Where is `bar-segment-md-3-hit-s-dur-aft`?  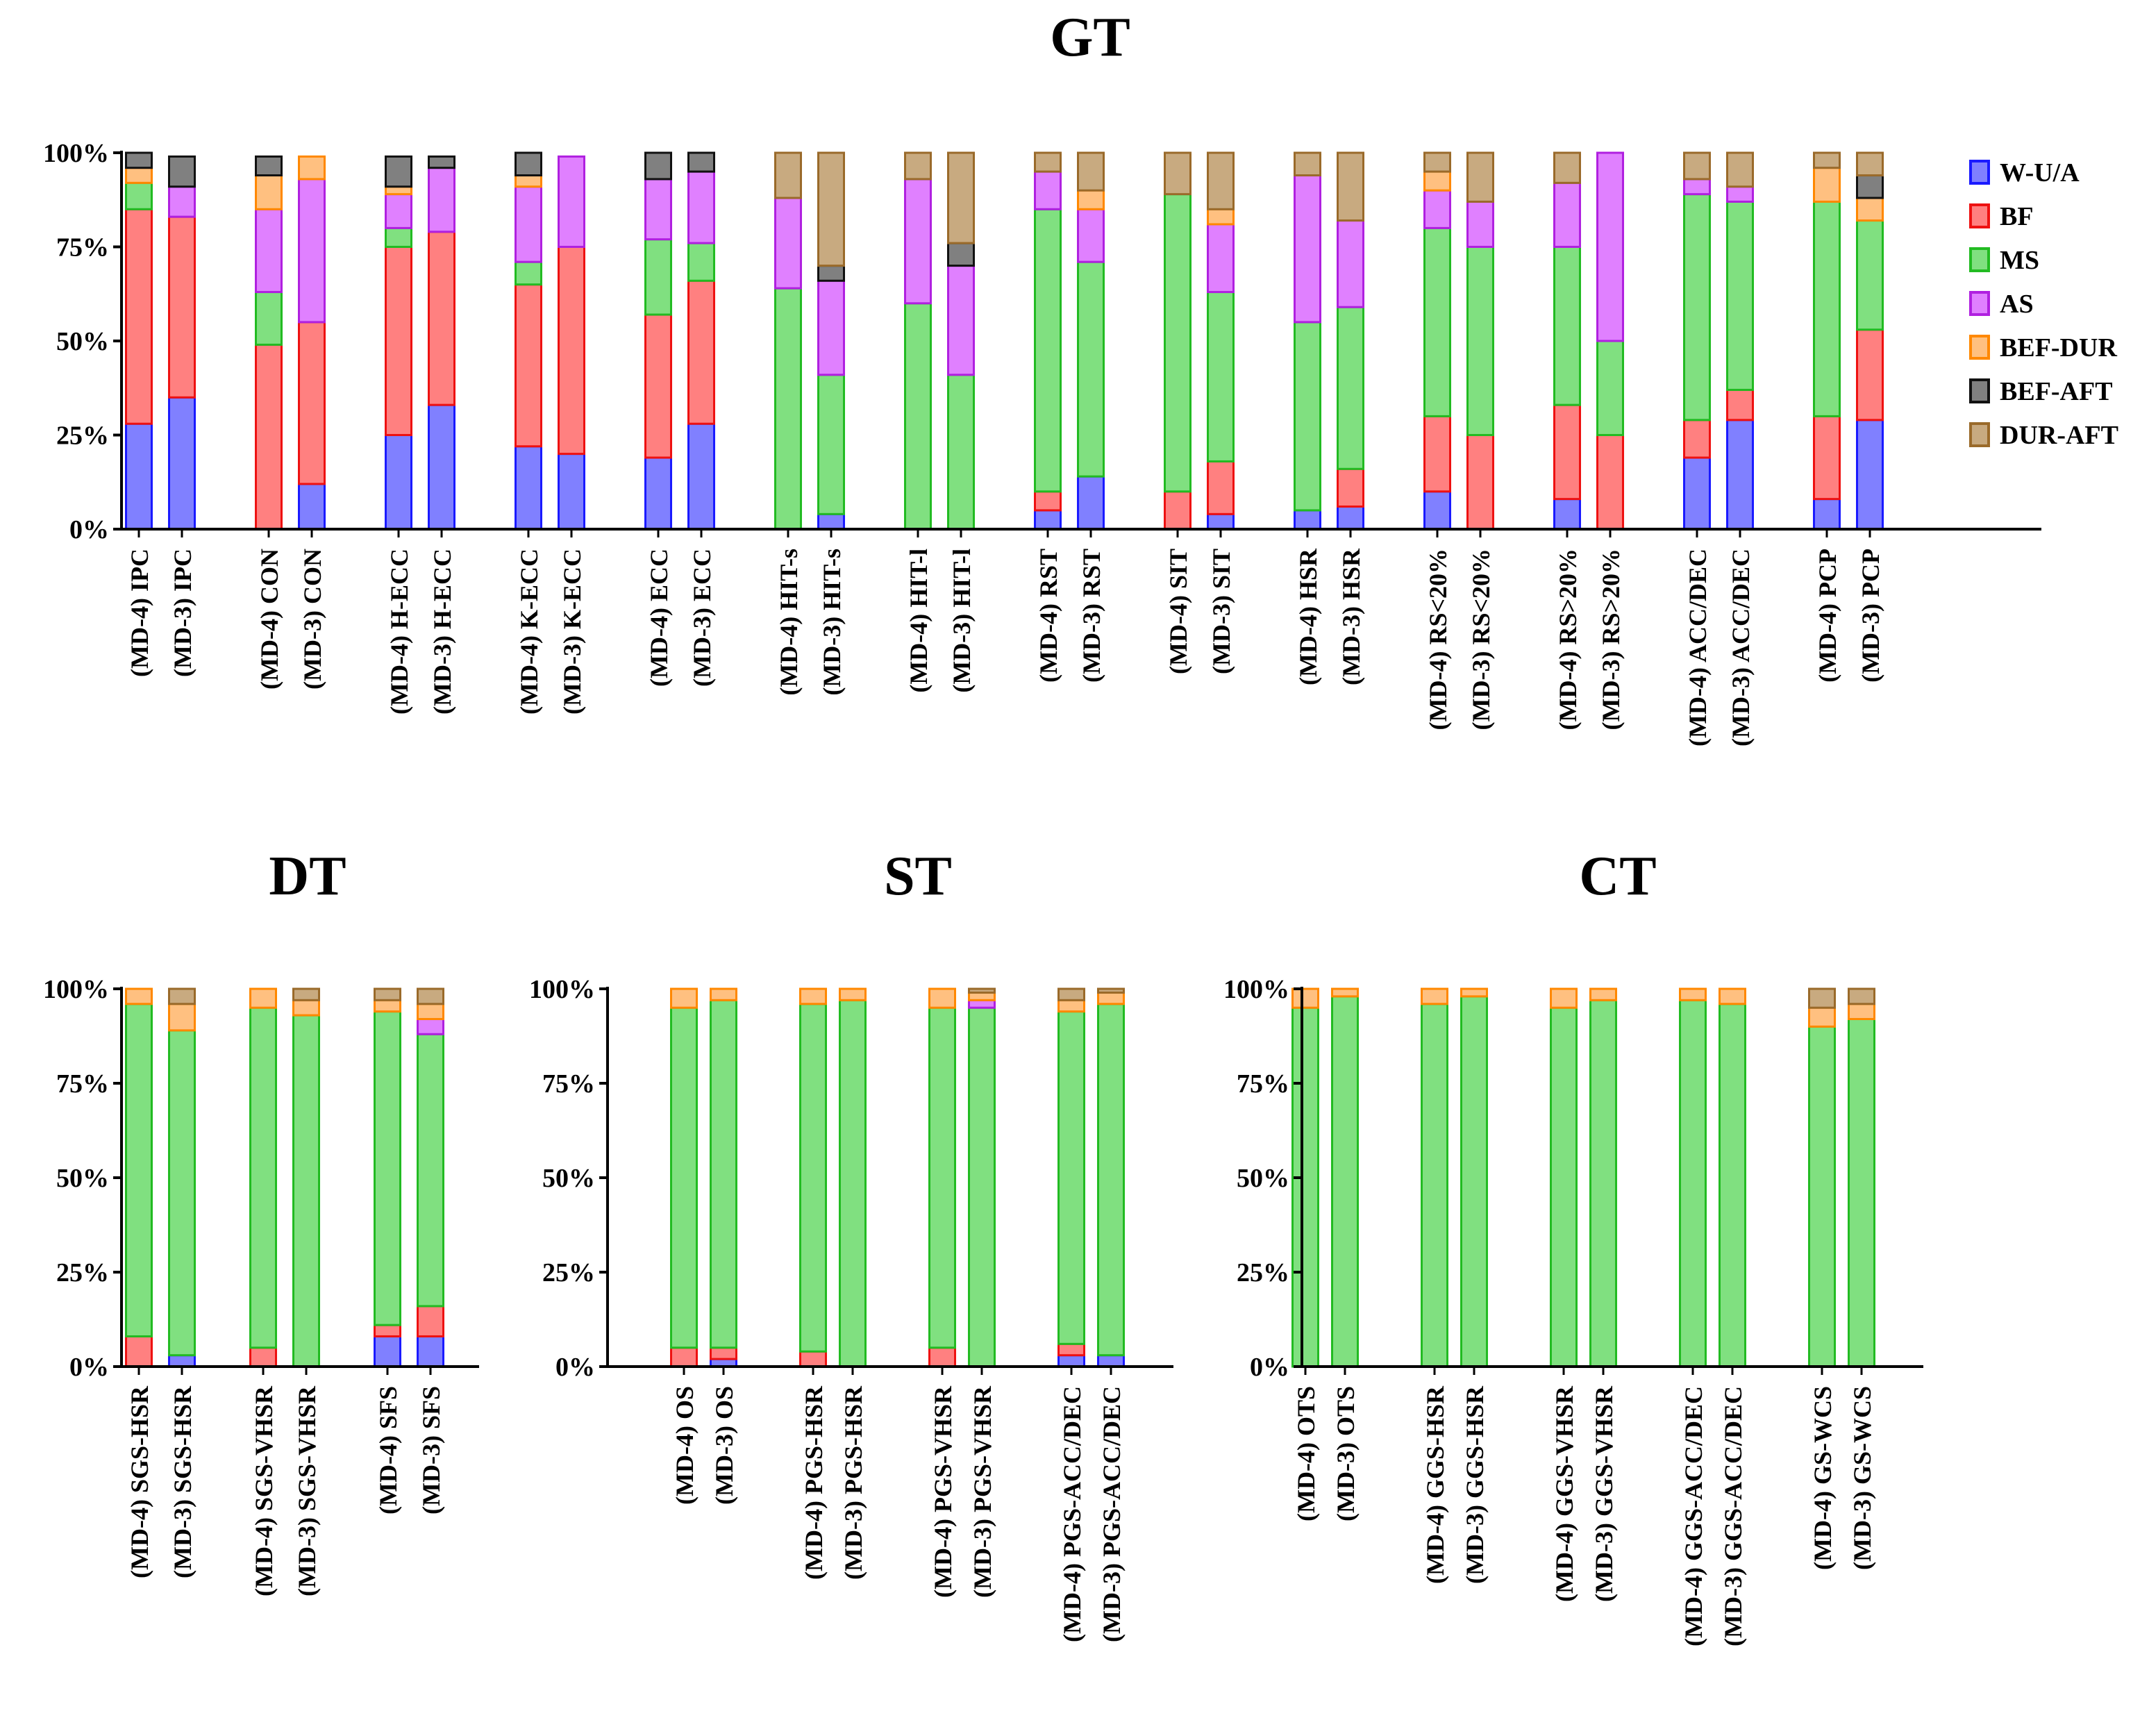
bar-segment-md-3-hit-s-dur-aft is located at coordinates (831, 209).